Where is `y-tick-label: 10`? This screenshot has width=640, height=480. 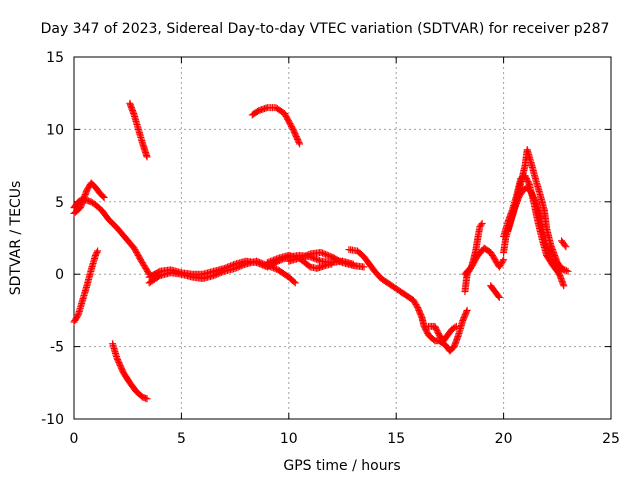 y-tick-label: 10 is located at coordinates (55, 130).